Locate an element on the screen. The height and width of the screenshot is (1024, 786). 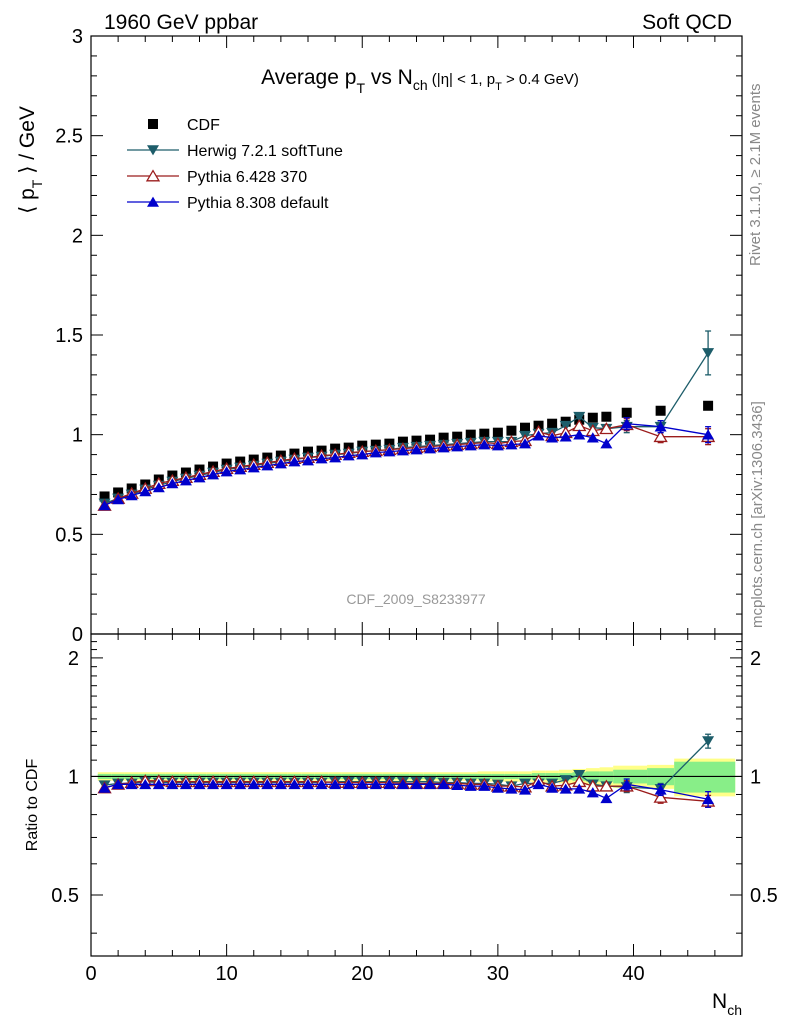
mcplots-label: mcplots.cern.ch [arXiv:1306.3436] is located at coordinates (757, 514).